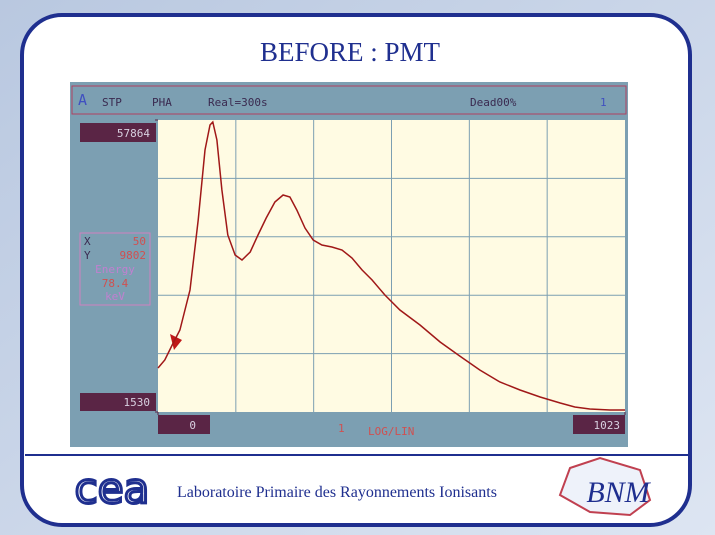  Describe the element at coordinates (115, 296) in the screenshot. I see `energy-unit: keV` at that location.